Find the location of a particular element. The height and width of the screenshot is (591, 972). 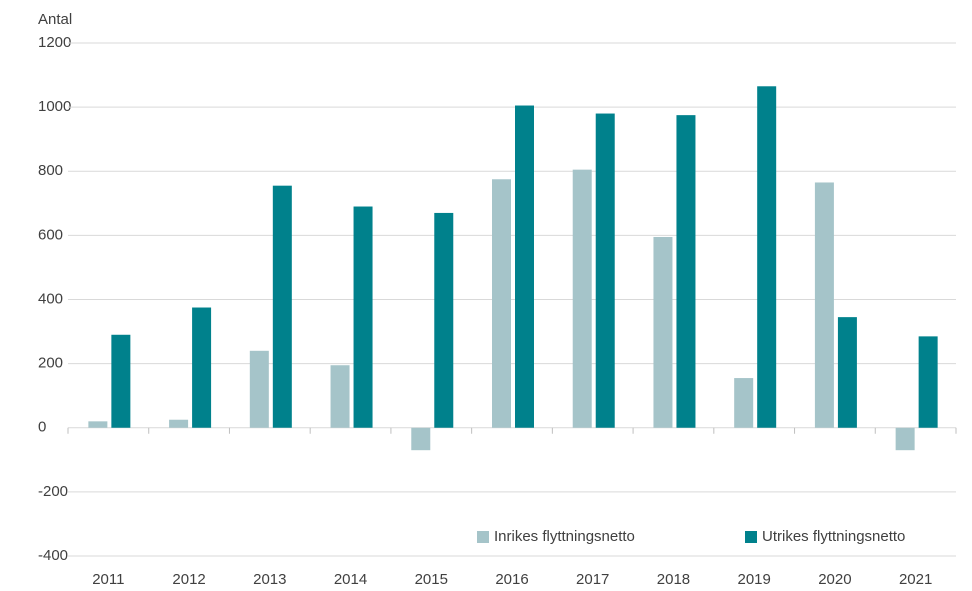

y-tick-label: 600 is located at coordinates (50, 234).